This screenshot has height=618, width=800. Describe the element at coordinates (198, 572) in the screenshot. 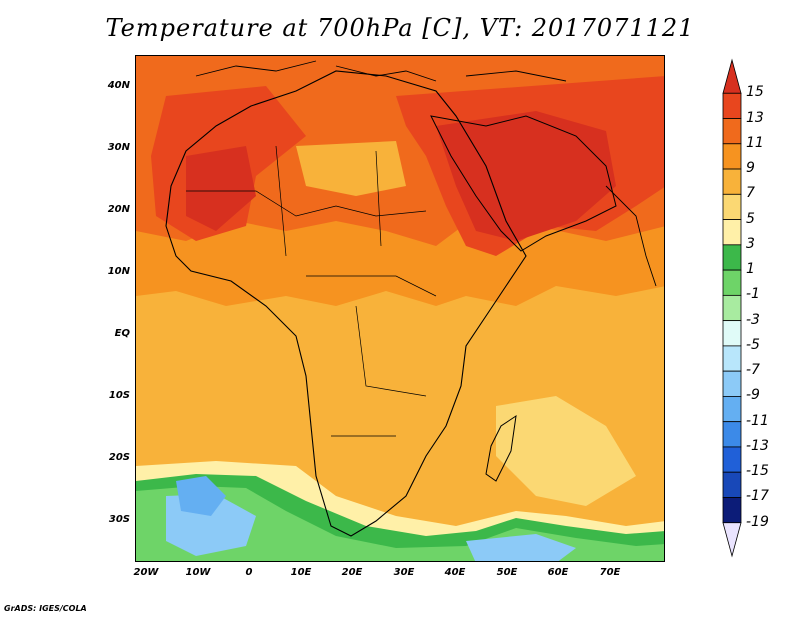

I see `lon-label-10w: 10W` at that location.